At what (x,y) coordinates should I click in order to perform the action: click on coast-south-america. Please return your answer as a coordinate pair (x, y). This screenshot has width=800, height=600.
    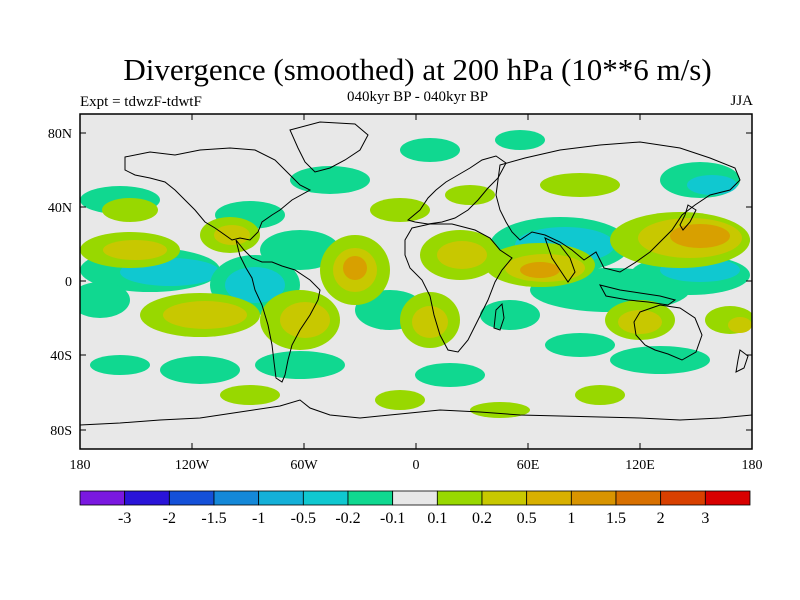
    Looking at the image, I should click on (278, 311).